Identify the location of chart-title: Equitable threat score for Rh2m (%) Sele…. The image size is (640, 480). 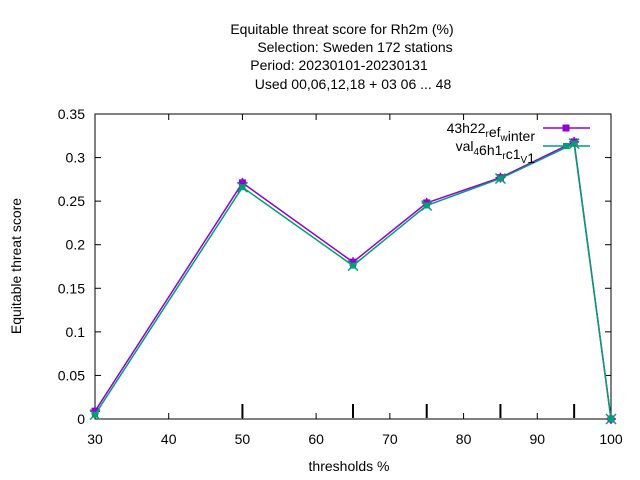
(341, 56).